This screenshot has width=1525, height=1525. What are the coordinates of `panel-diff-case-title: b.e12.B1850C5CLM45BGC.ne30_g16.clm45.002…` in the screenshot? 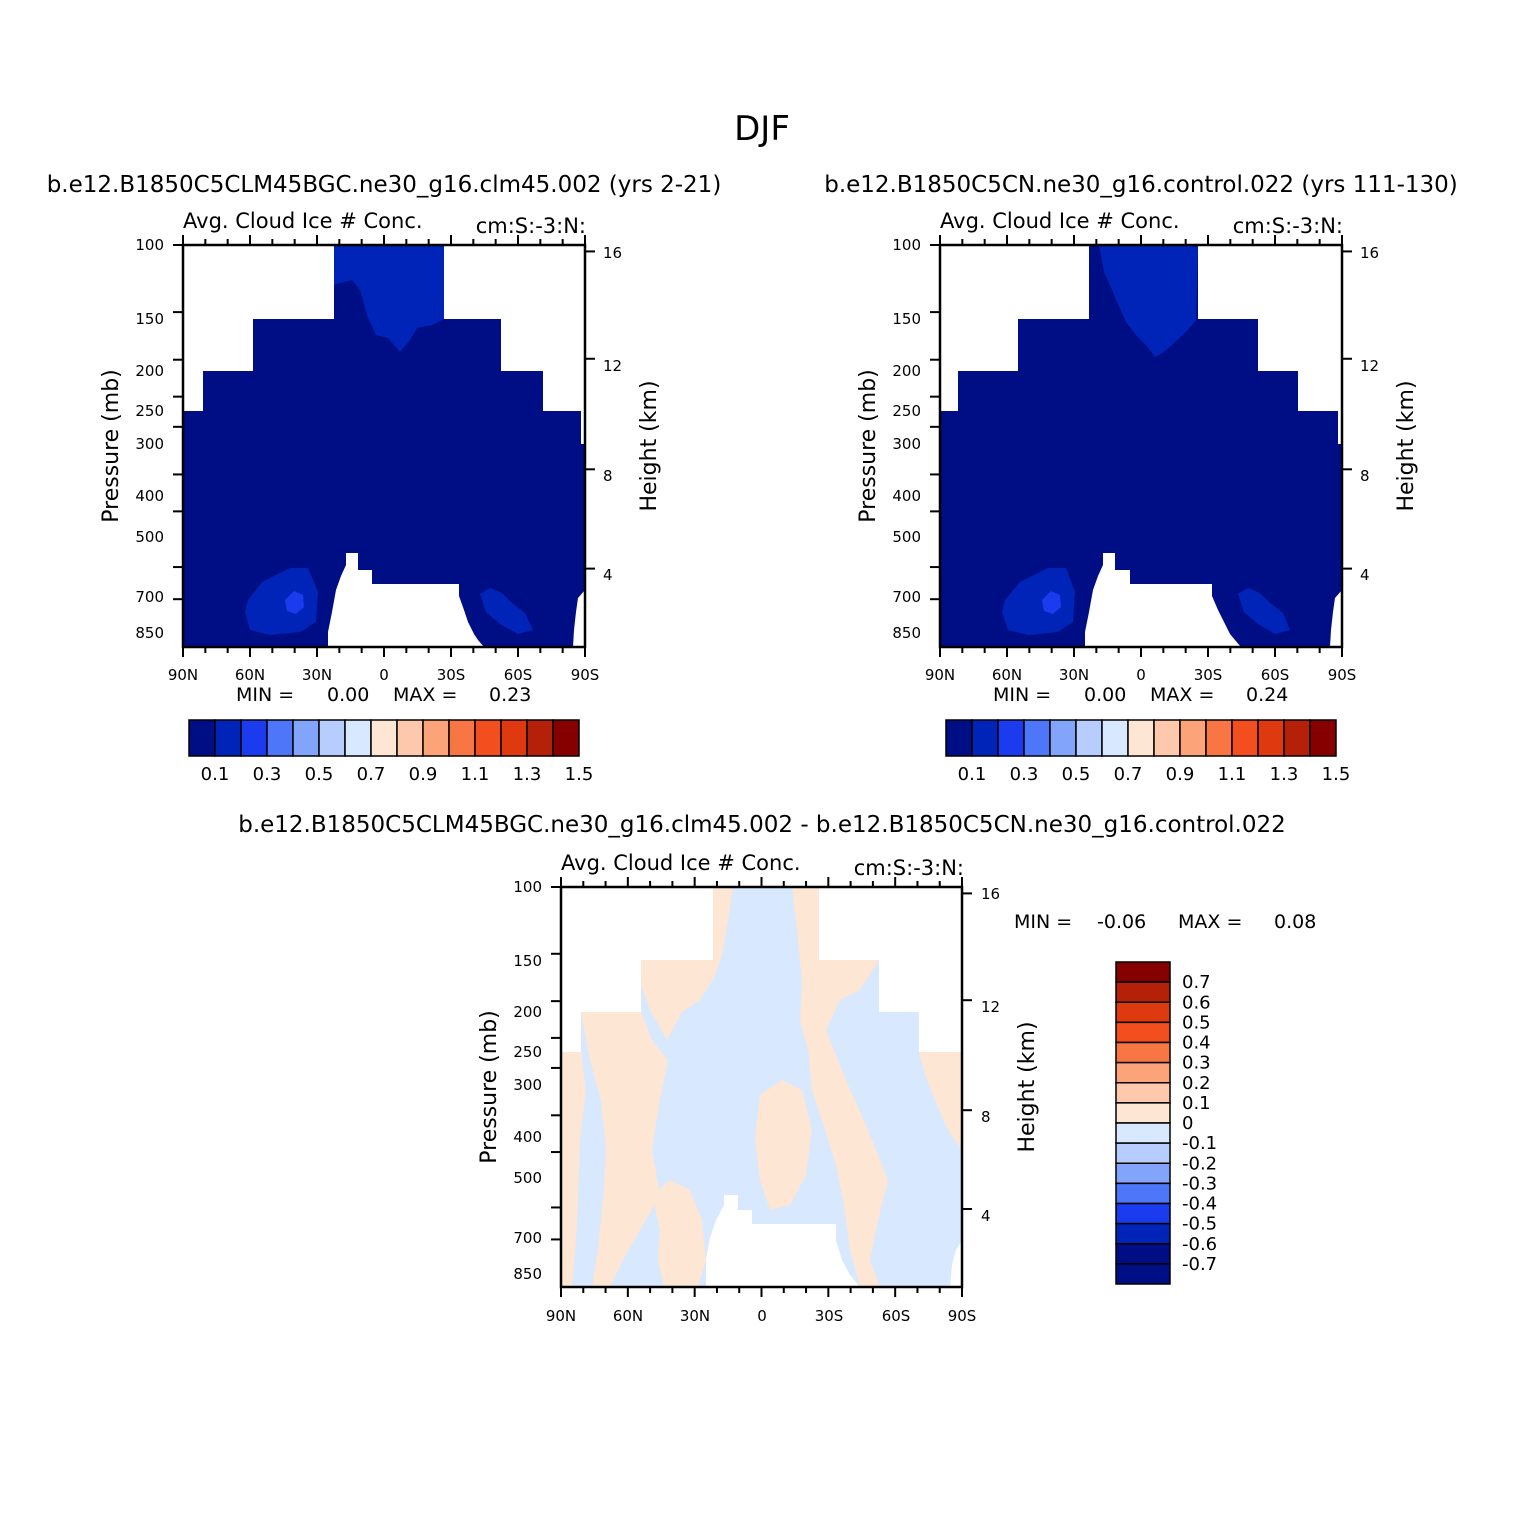 It's located at (762, 825).